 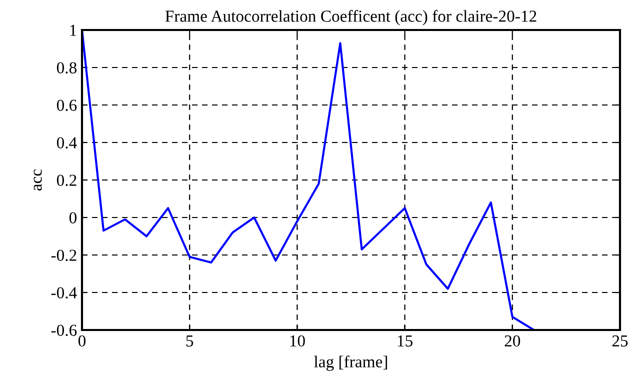 I want to click on y-axis-title: acc, so click(x=38, y=180).